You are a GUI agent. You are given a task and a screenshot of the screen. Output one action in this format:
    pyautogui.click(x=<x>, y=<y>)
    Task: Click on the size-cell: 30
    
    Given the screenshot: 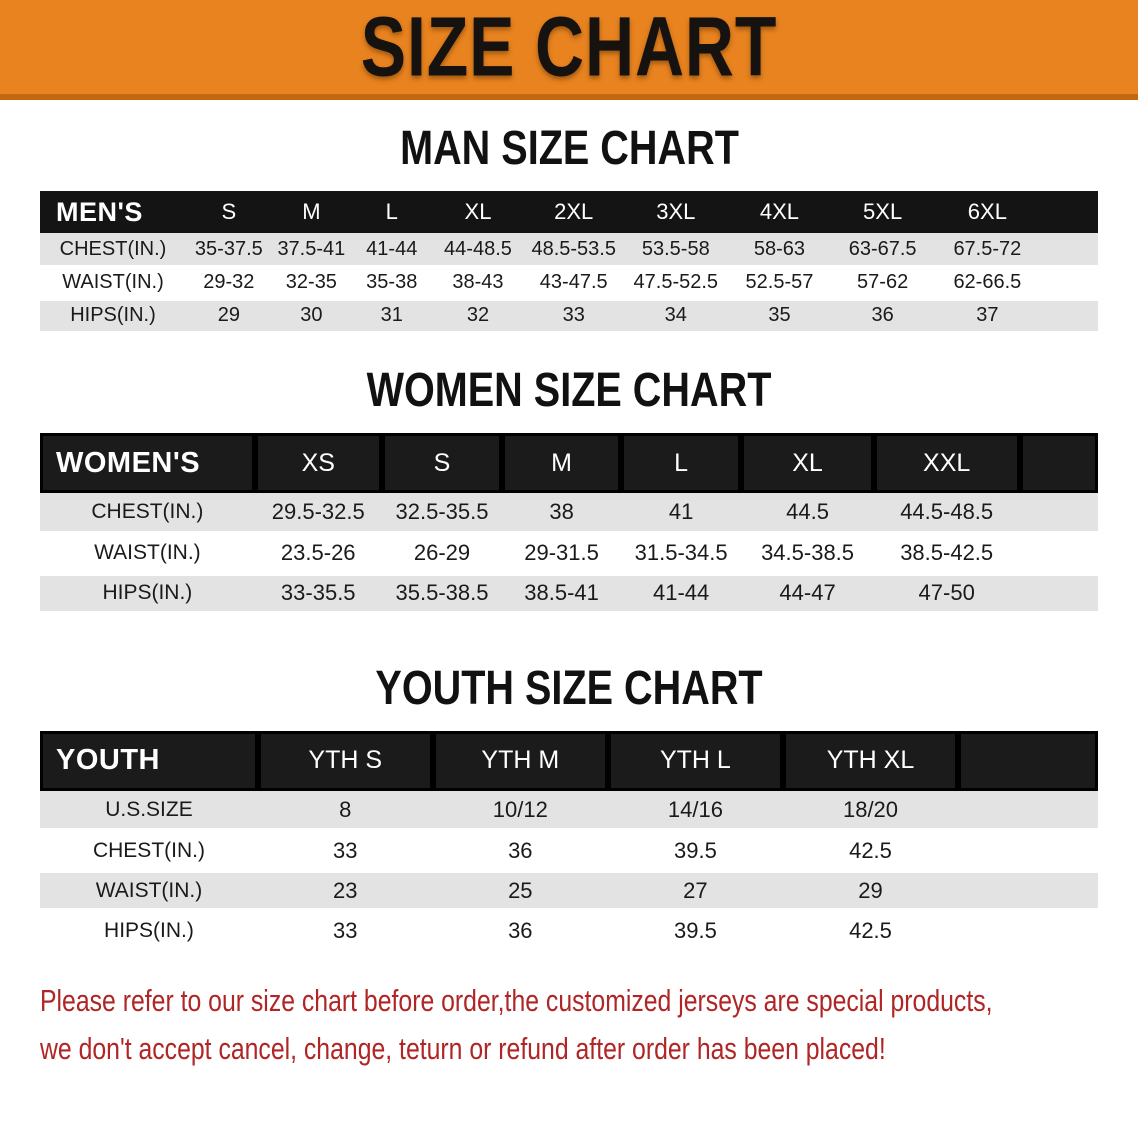 What is the action you would take?
    pyautogui.click(x=311, y=316)
    